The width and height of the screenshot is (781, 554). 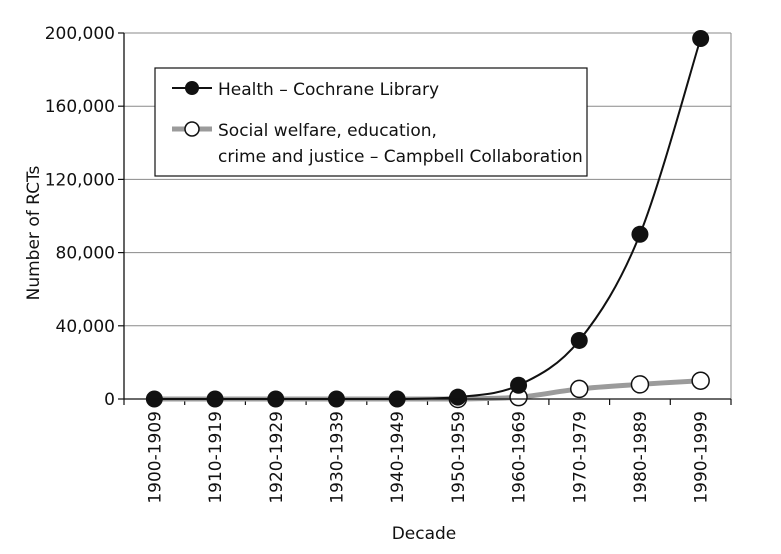 What do you see at coordinates (192, 88) in the screenshot?
I see `legend-marker-health` at bounding box center [192, 88].